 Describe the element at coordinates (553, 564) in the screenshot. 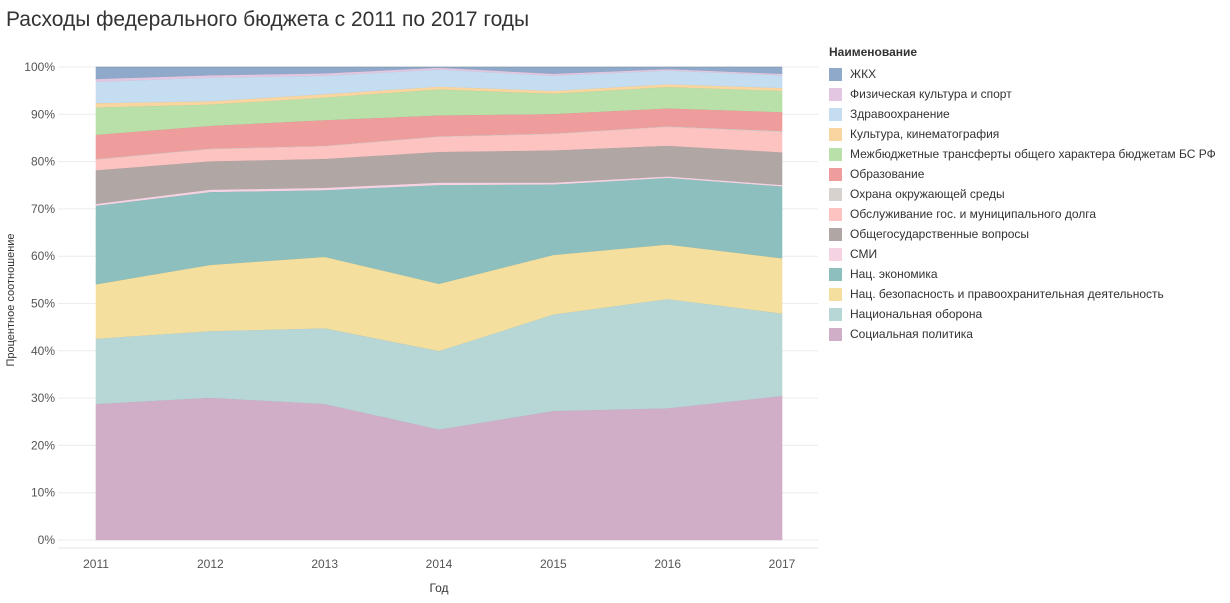

I see `x-tick-label: 2015` at that location.